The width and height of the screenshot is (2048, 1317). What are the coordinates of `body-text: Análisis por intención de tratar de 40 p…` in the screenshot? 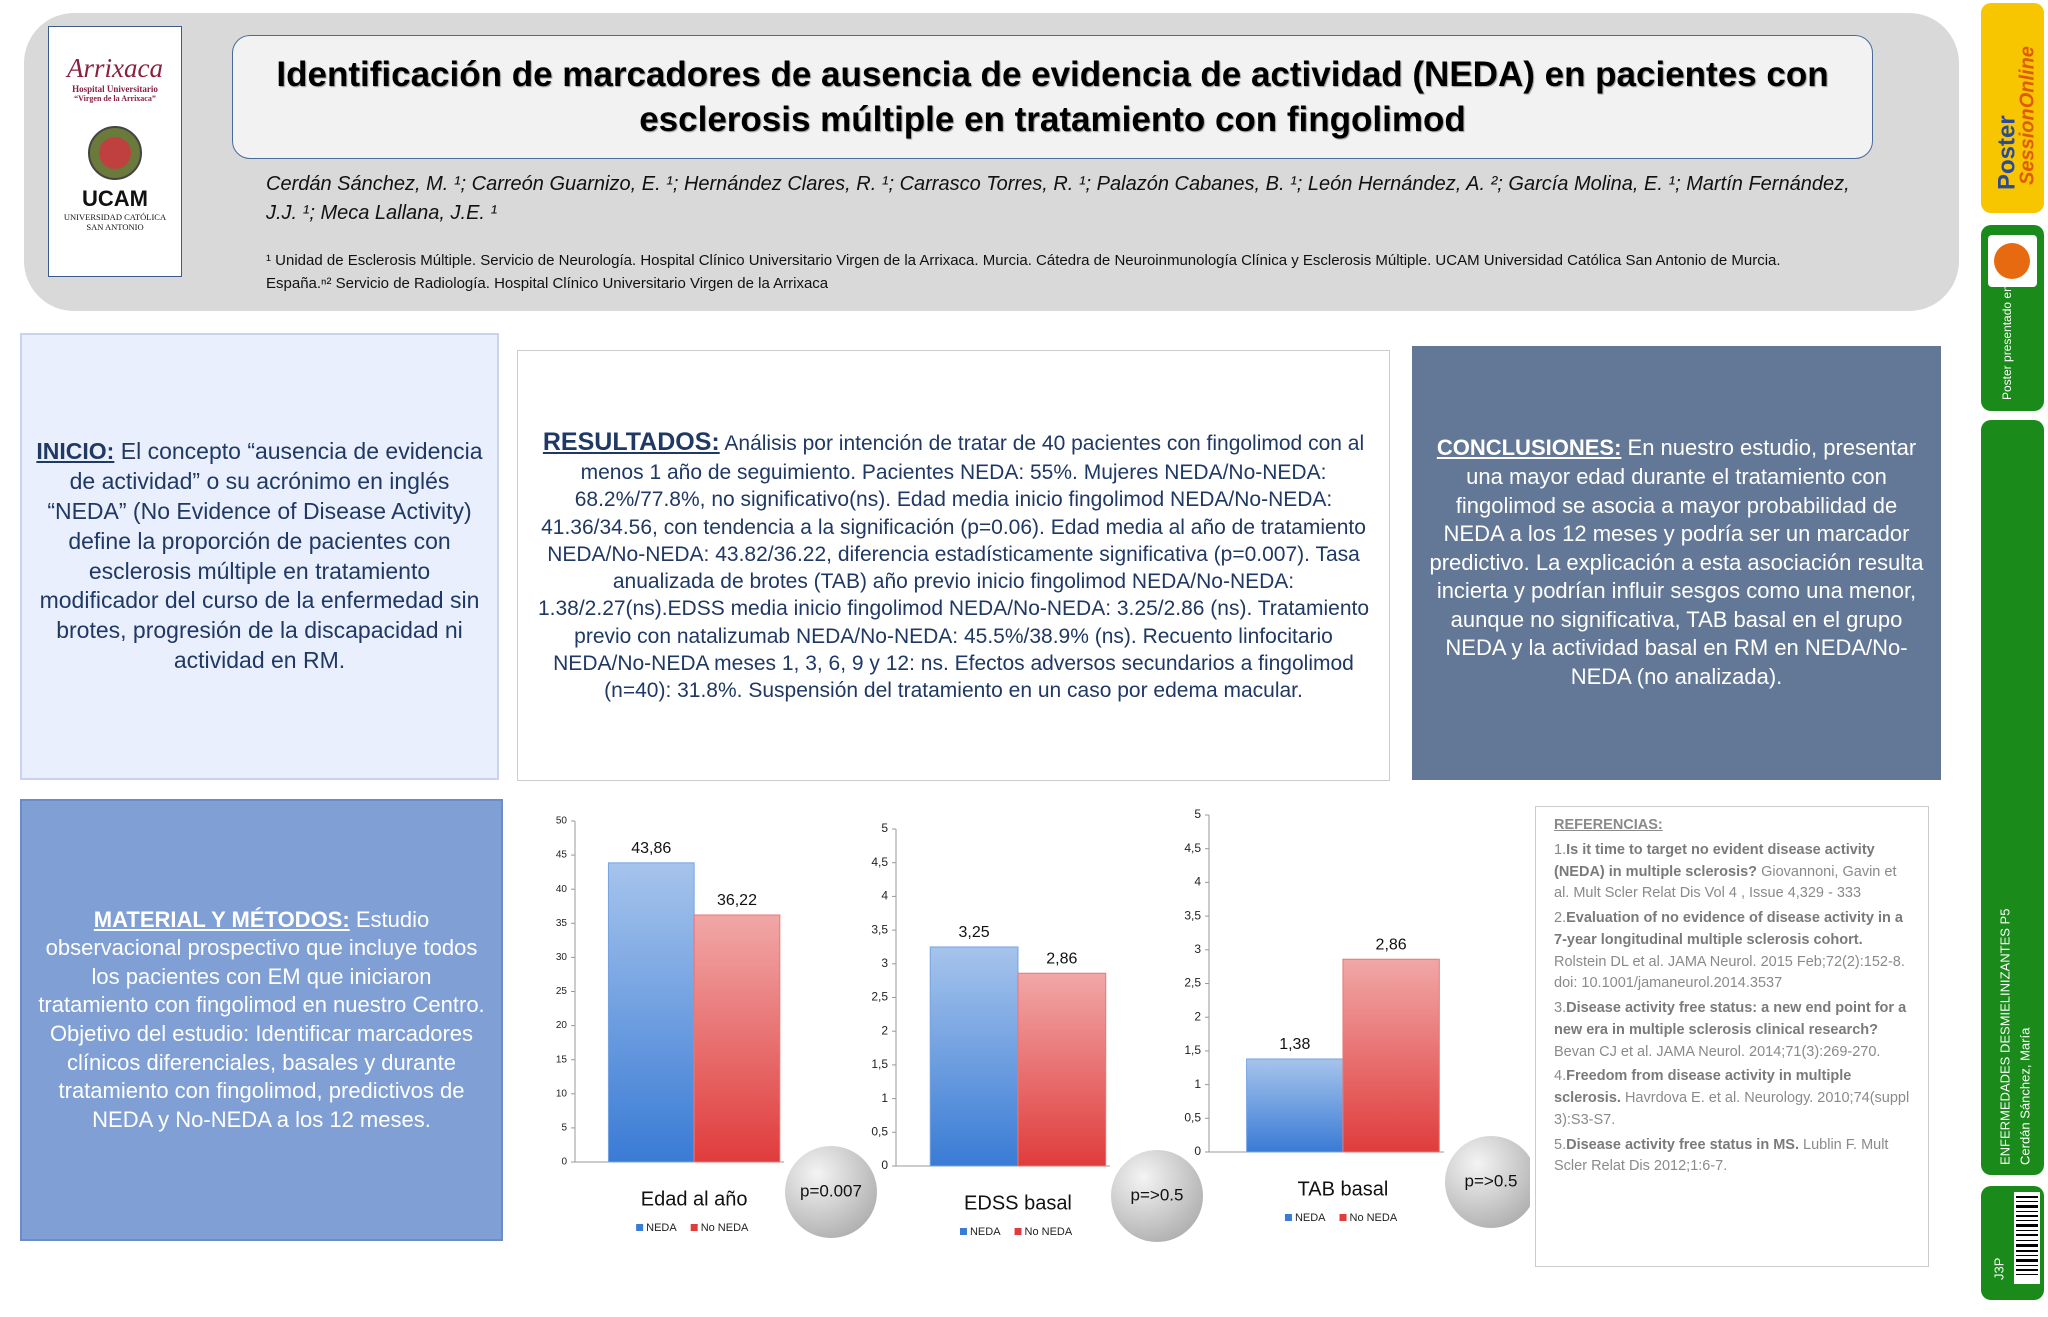 It's located at (953, 567).